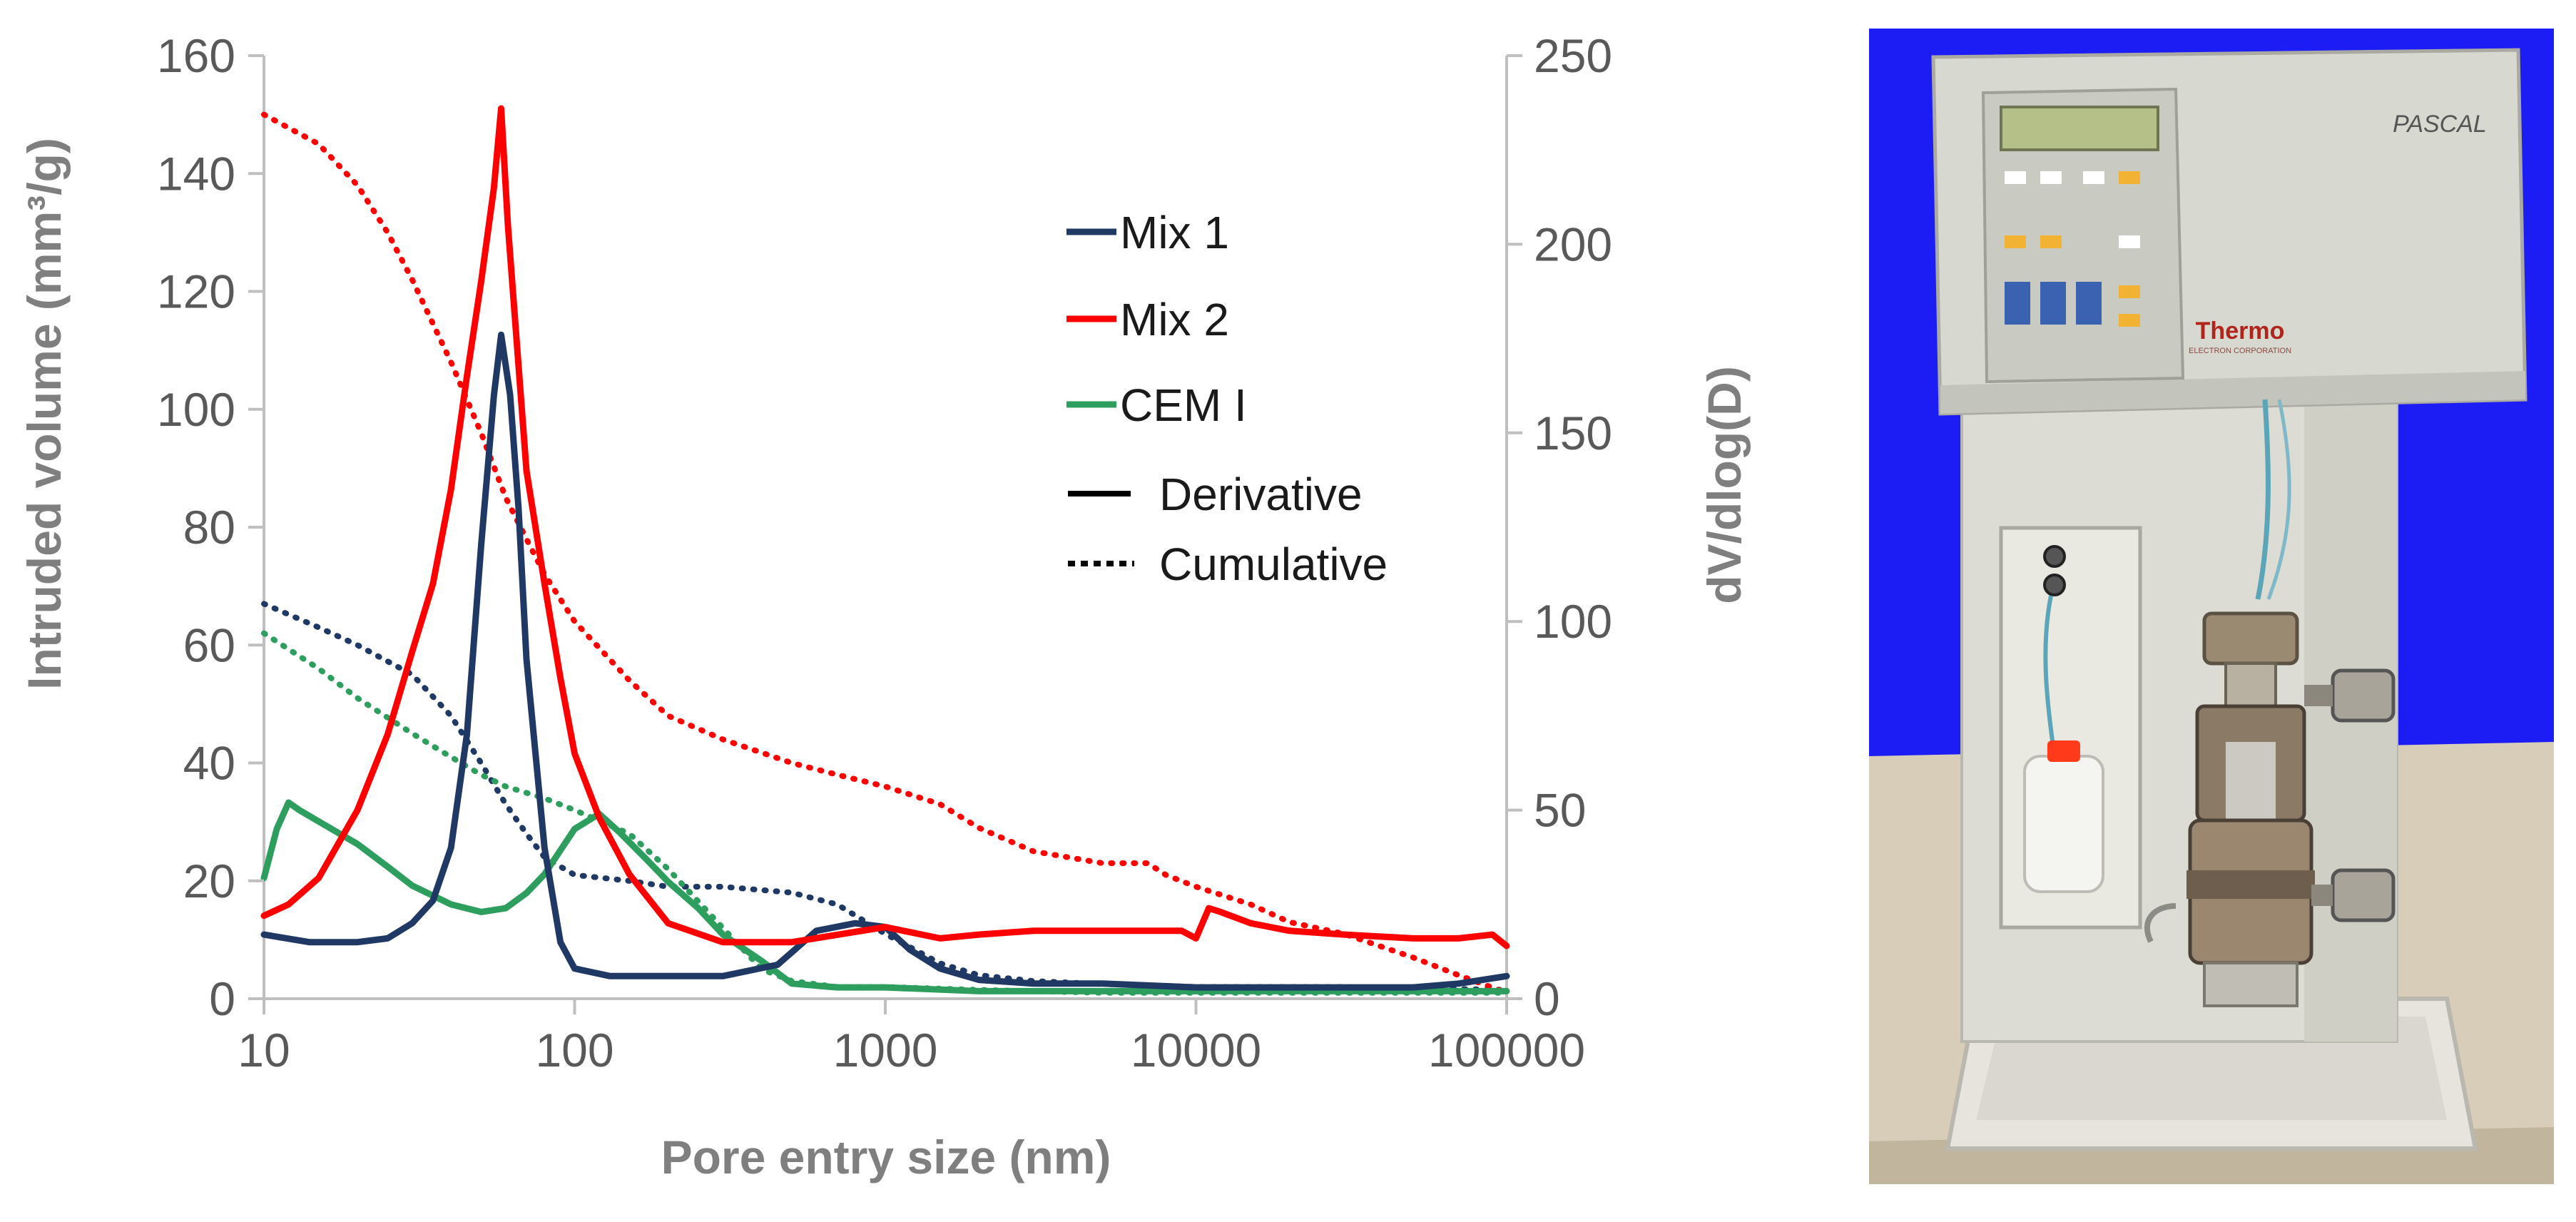  What do you see at coordinates (1261, 494) in the screenshot?
I see `legend-label-derivative: Derivative` at bounding box center [1261, 494].